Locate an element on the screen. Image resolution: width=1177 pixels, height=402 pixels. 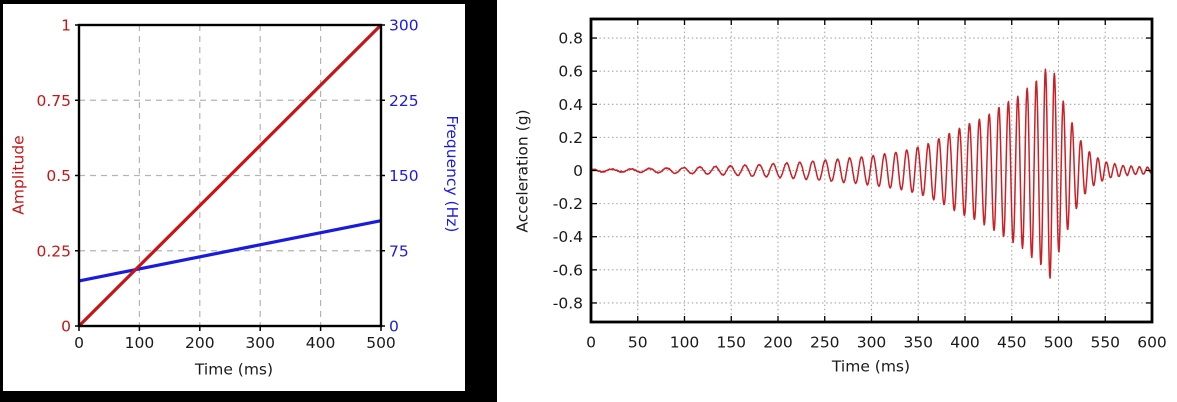
left-time-axis-title: Time (ms) is located at coordinates (234, 369).